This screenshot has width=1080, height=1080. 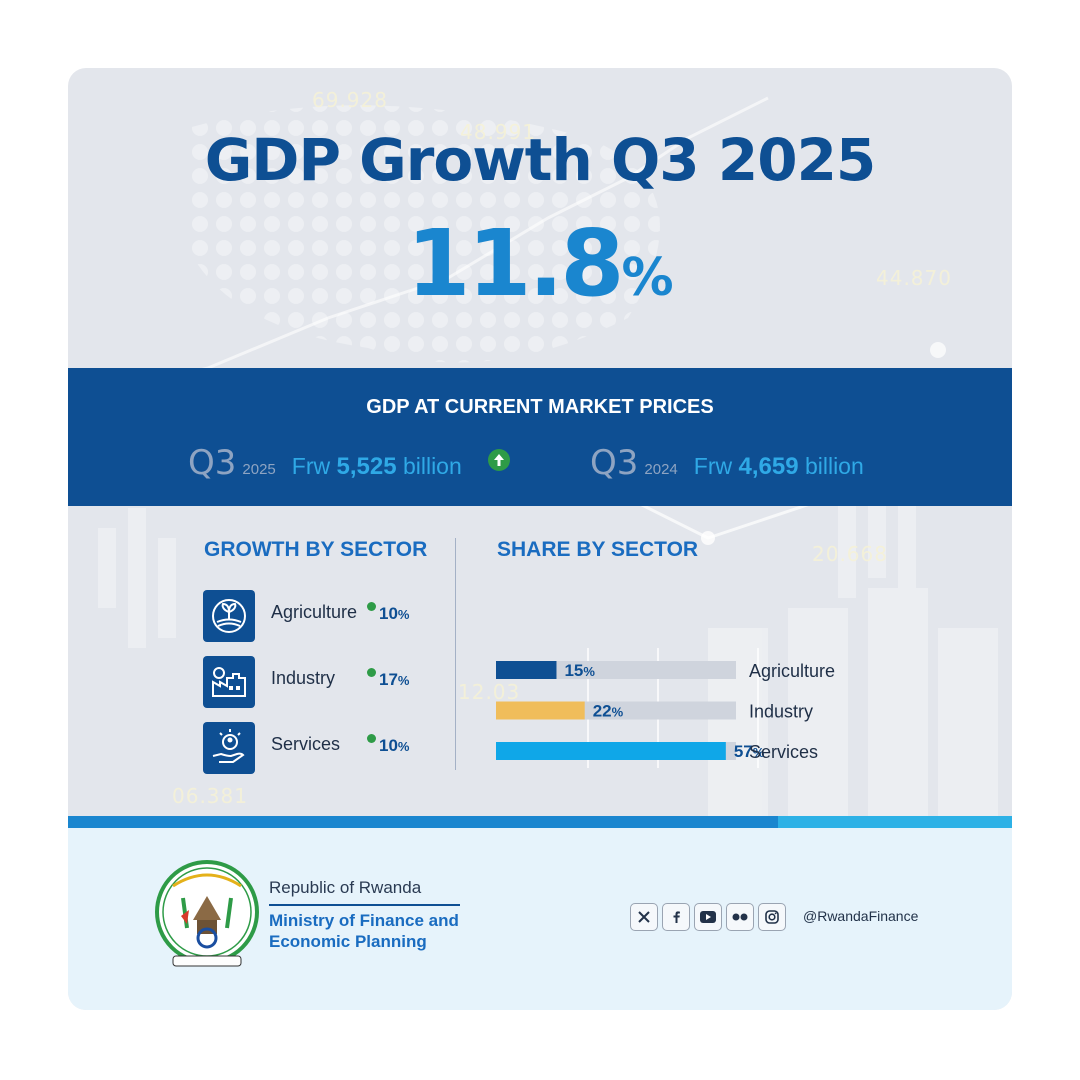 What do you see at coordinates (647, 278) in the screenshot?
I see `headline-unit: %` at bounding box center [647, 278].